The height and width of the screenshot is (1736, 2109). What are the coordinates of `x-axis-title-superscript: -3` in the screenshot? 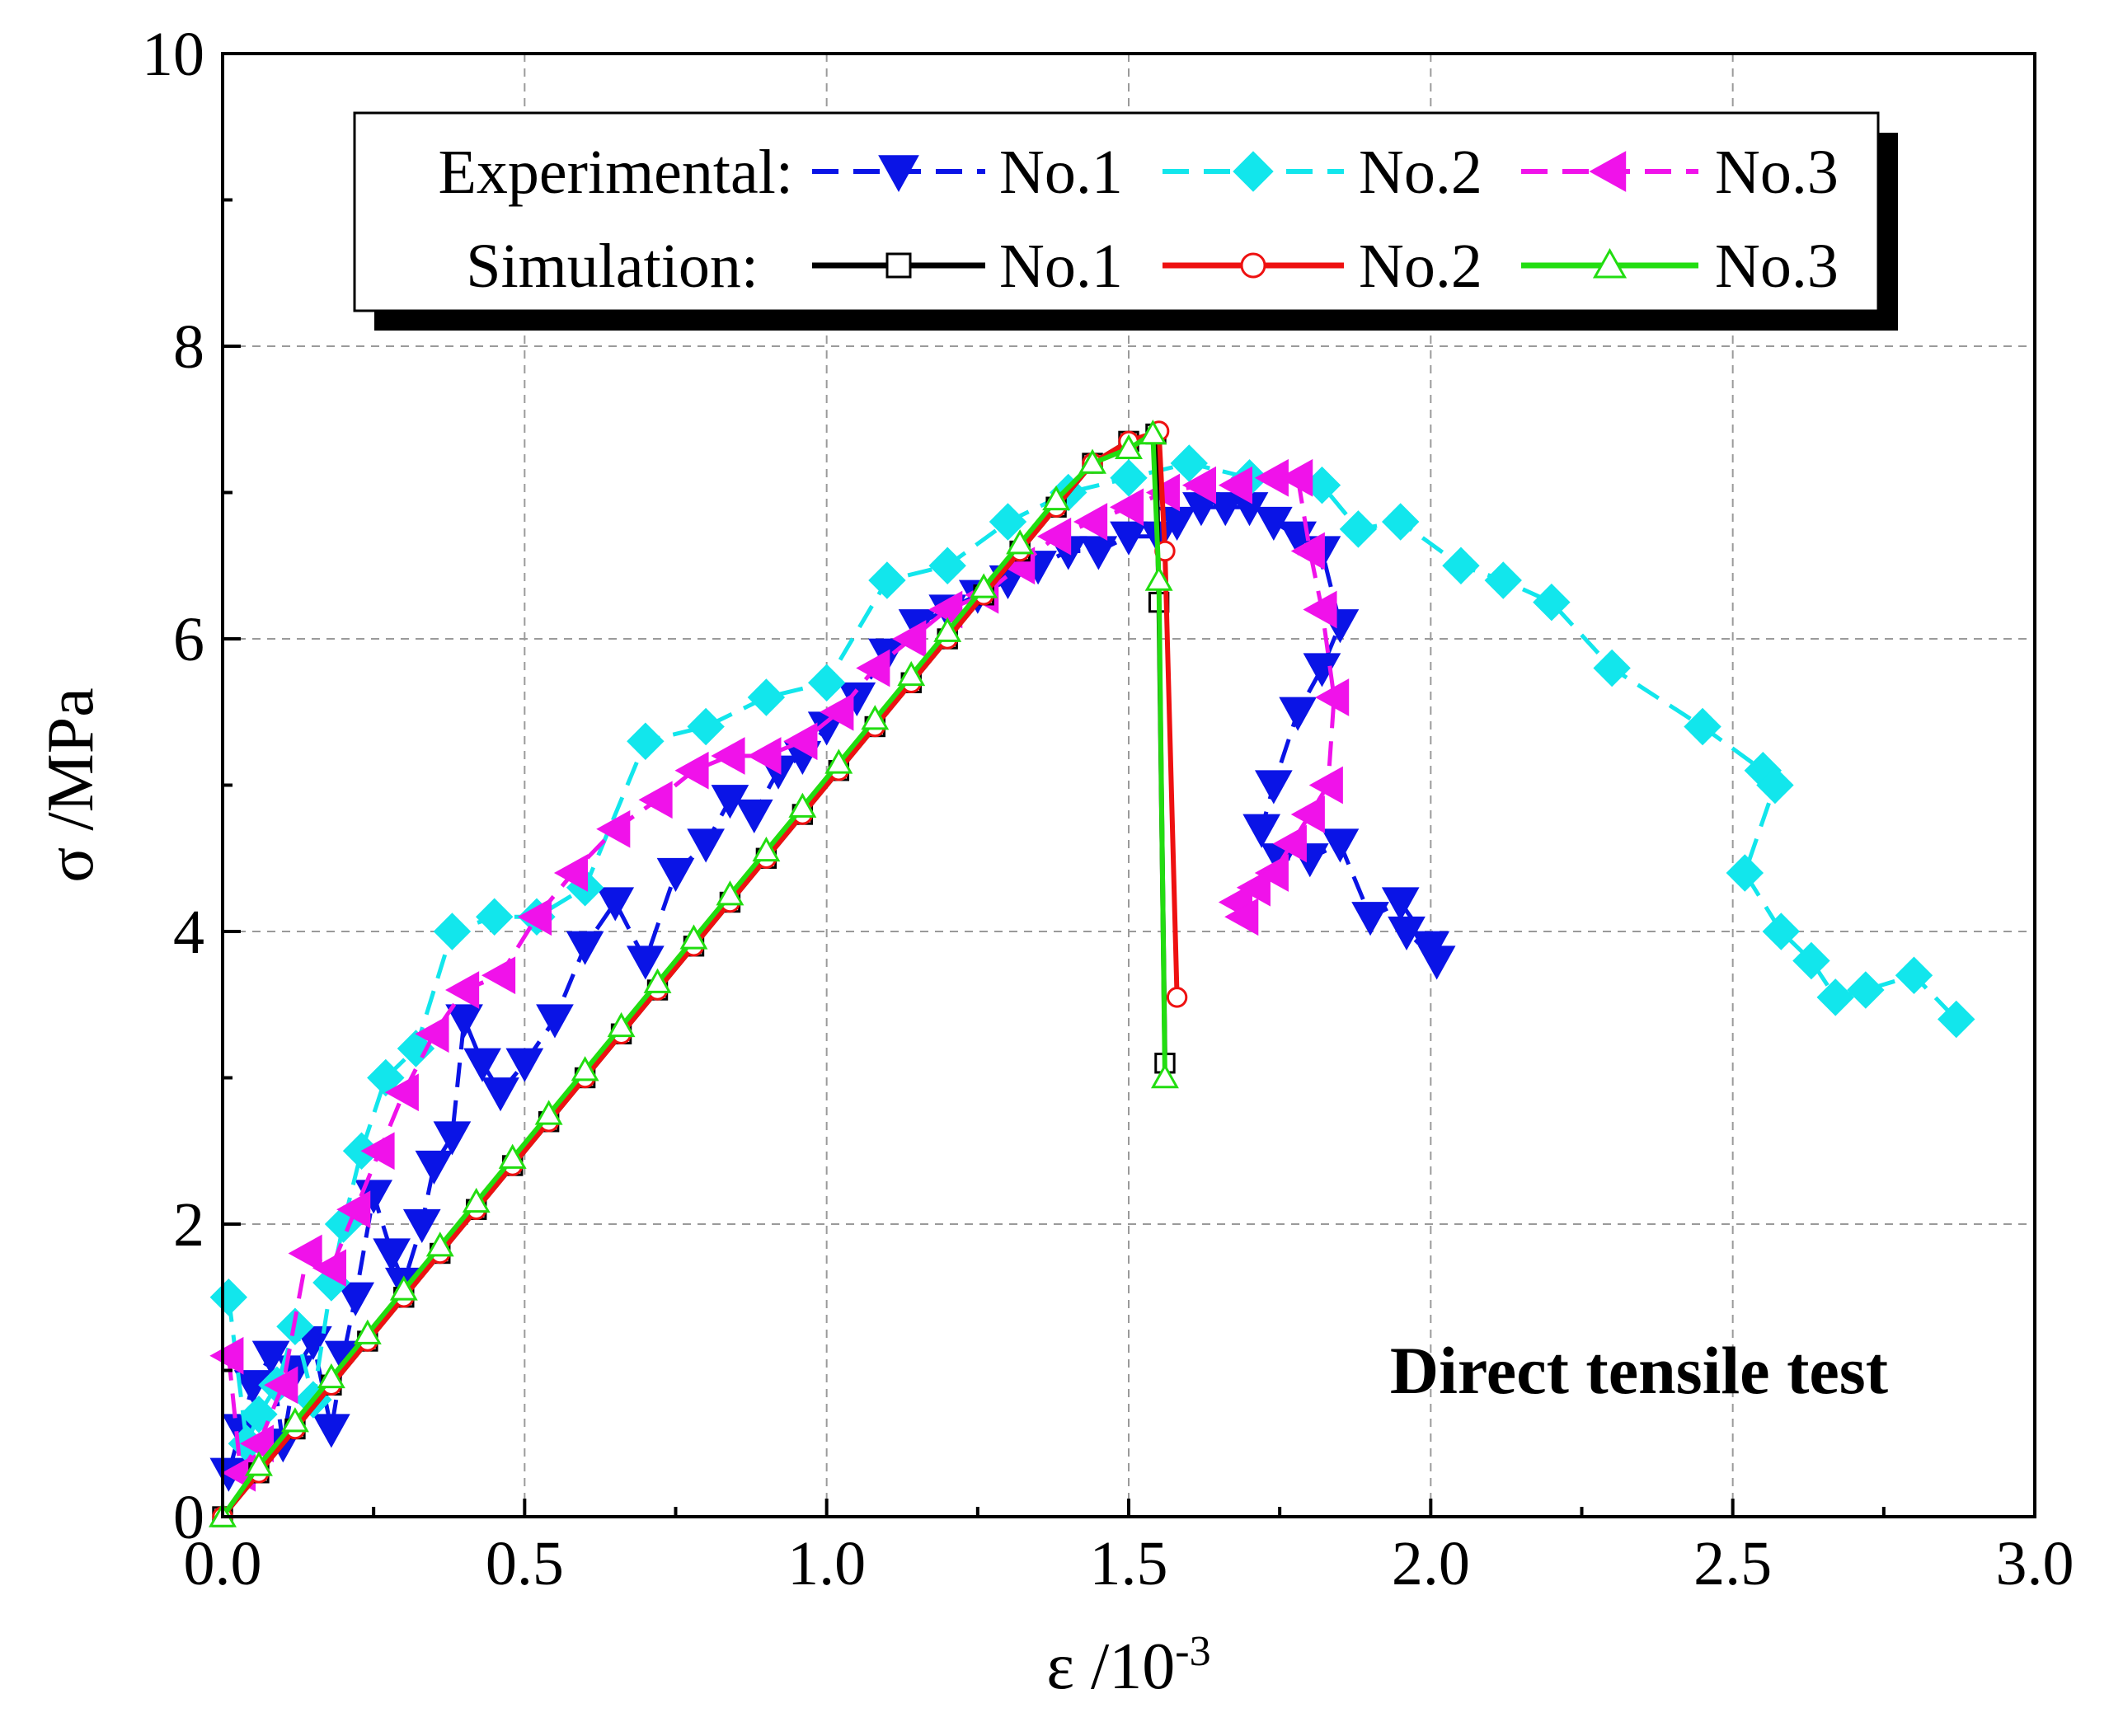 It's located at (1192, 1651).